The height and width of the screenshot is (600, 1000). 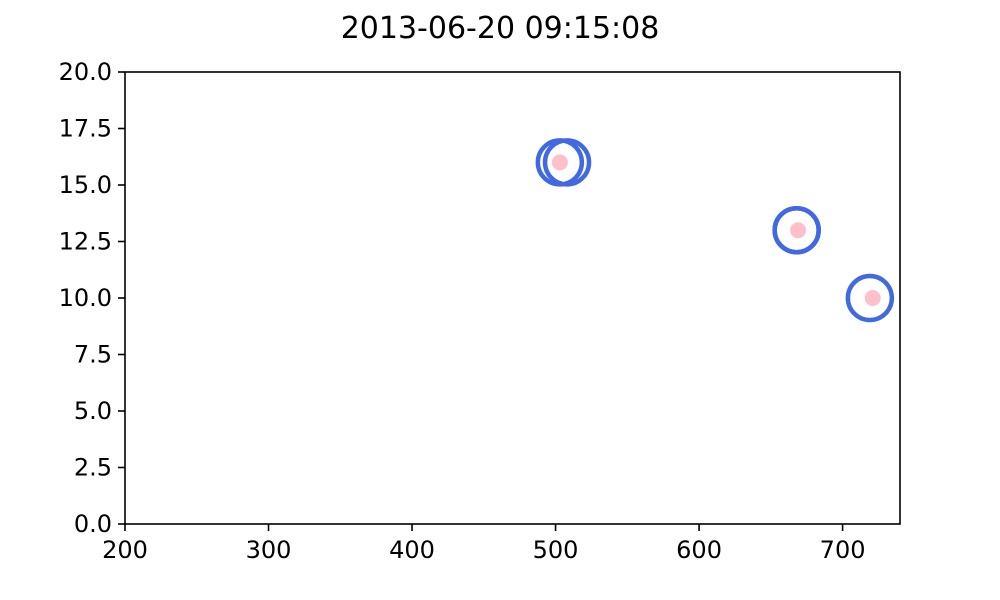 I want to click on x-tick-label: 500, so click(x=556, y=550).